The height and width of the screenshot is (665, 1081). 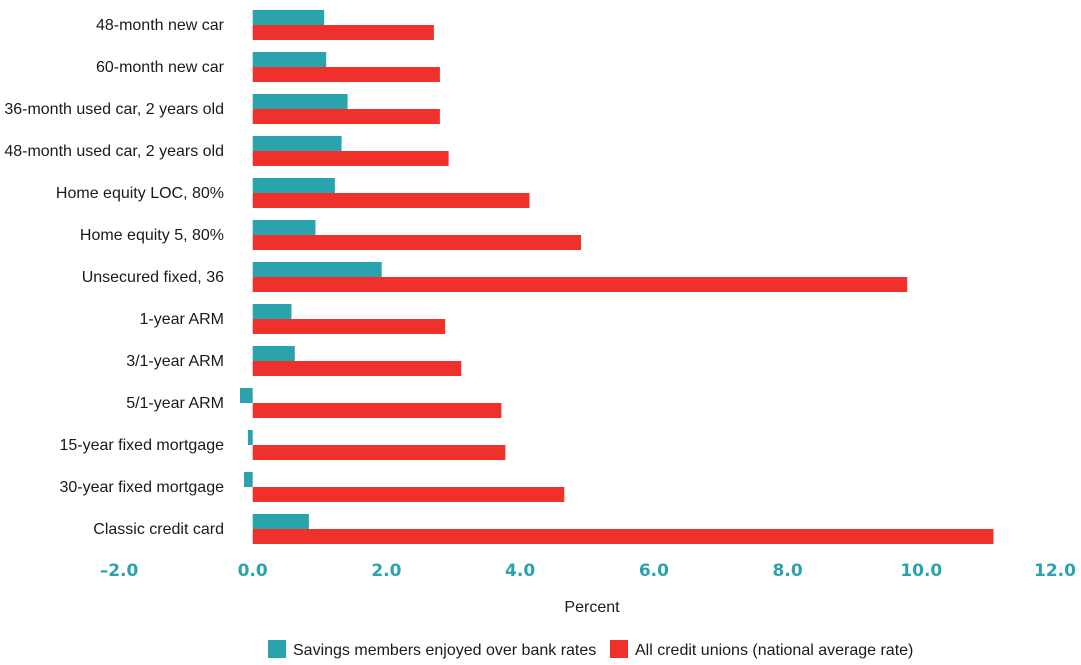 What do you see at coordinates (152, 235) in the screenshot?
I see `category-label: Home equity 5, 80%` at bounding box center [152, 235].